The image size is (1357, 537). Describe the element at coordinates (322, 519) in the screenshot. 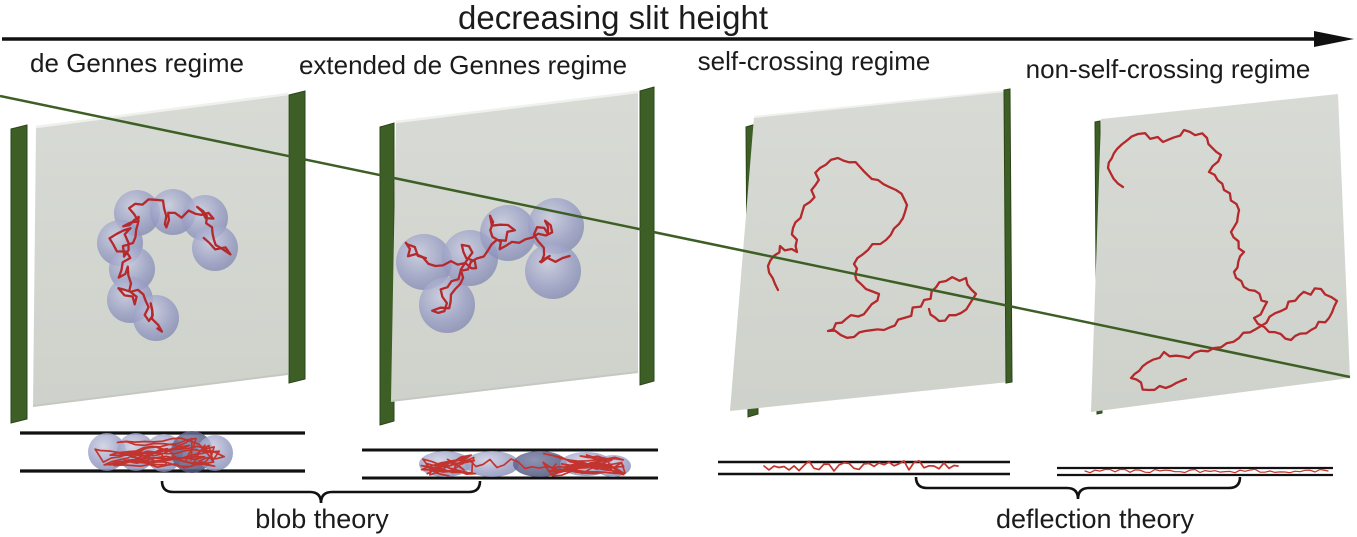

I see `blob-theory-label: blob theory` at that location.